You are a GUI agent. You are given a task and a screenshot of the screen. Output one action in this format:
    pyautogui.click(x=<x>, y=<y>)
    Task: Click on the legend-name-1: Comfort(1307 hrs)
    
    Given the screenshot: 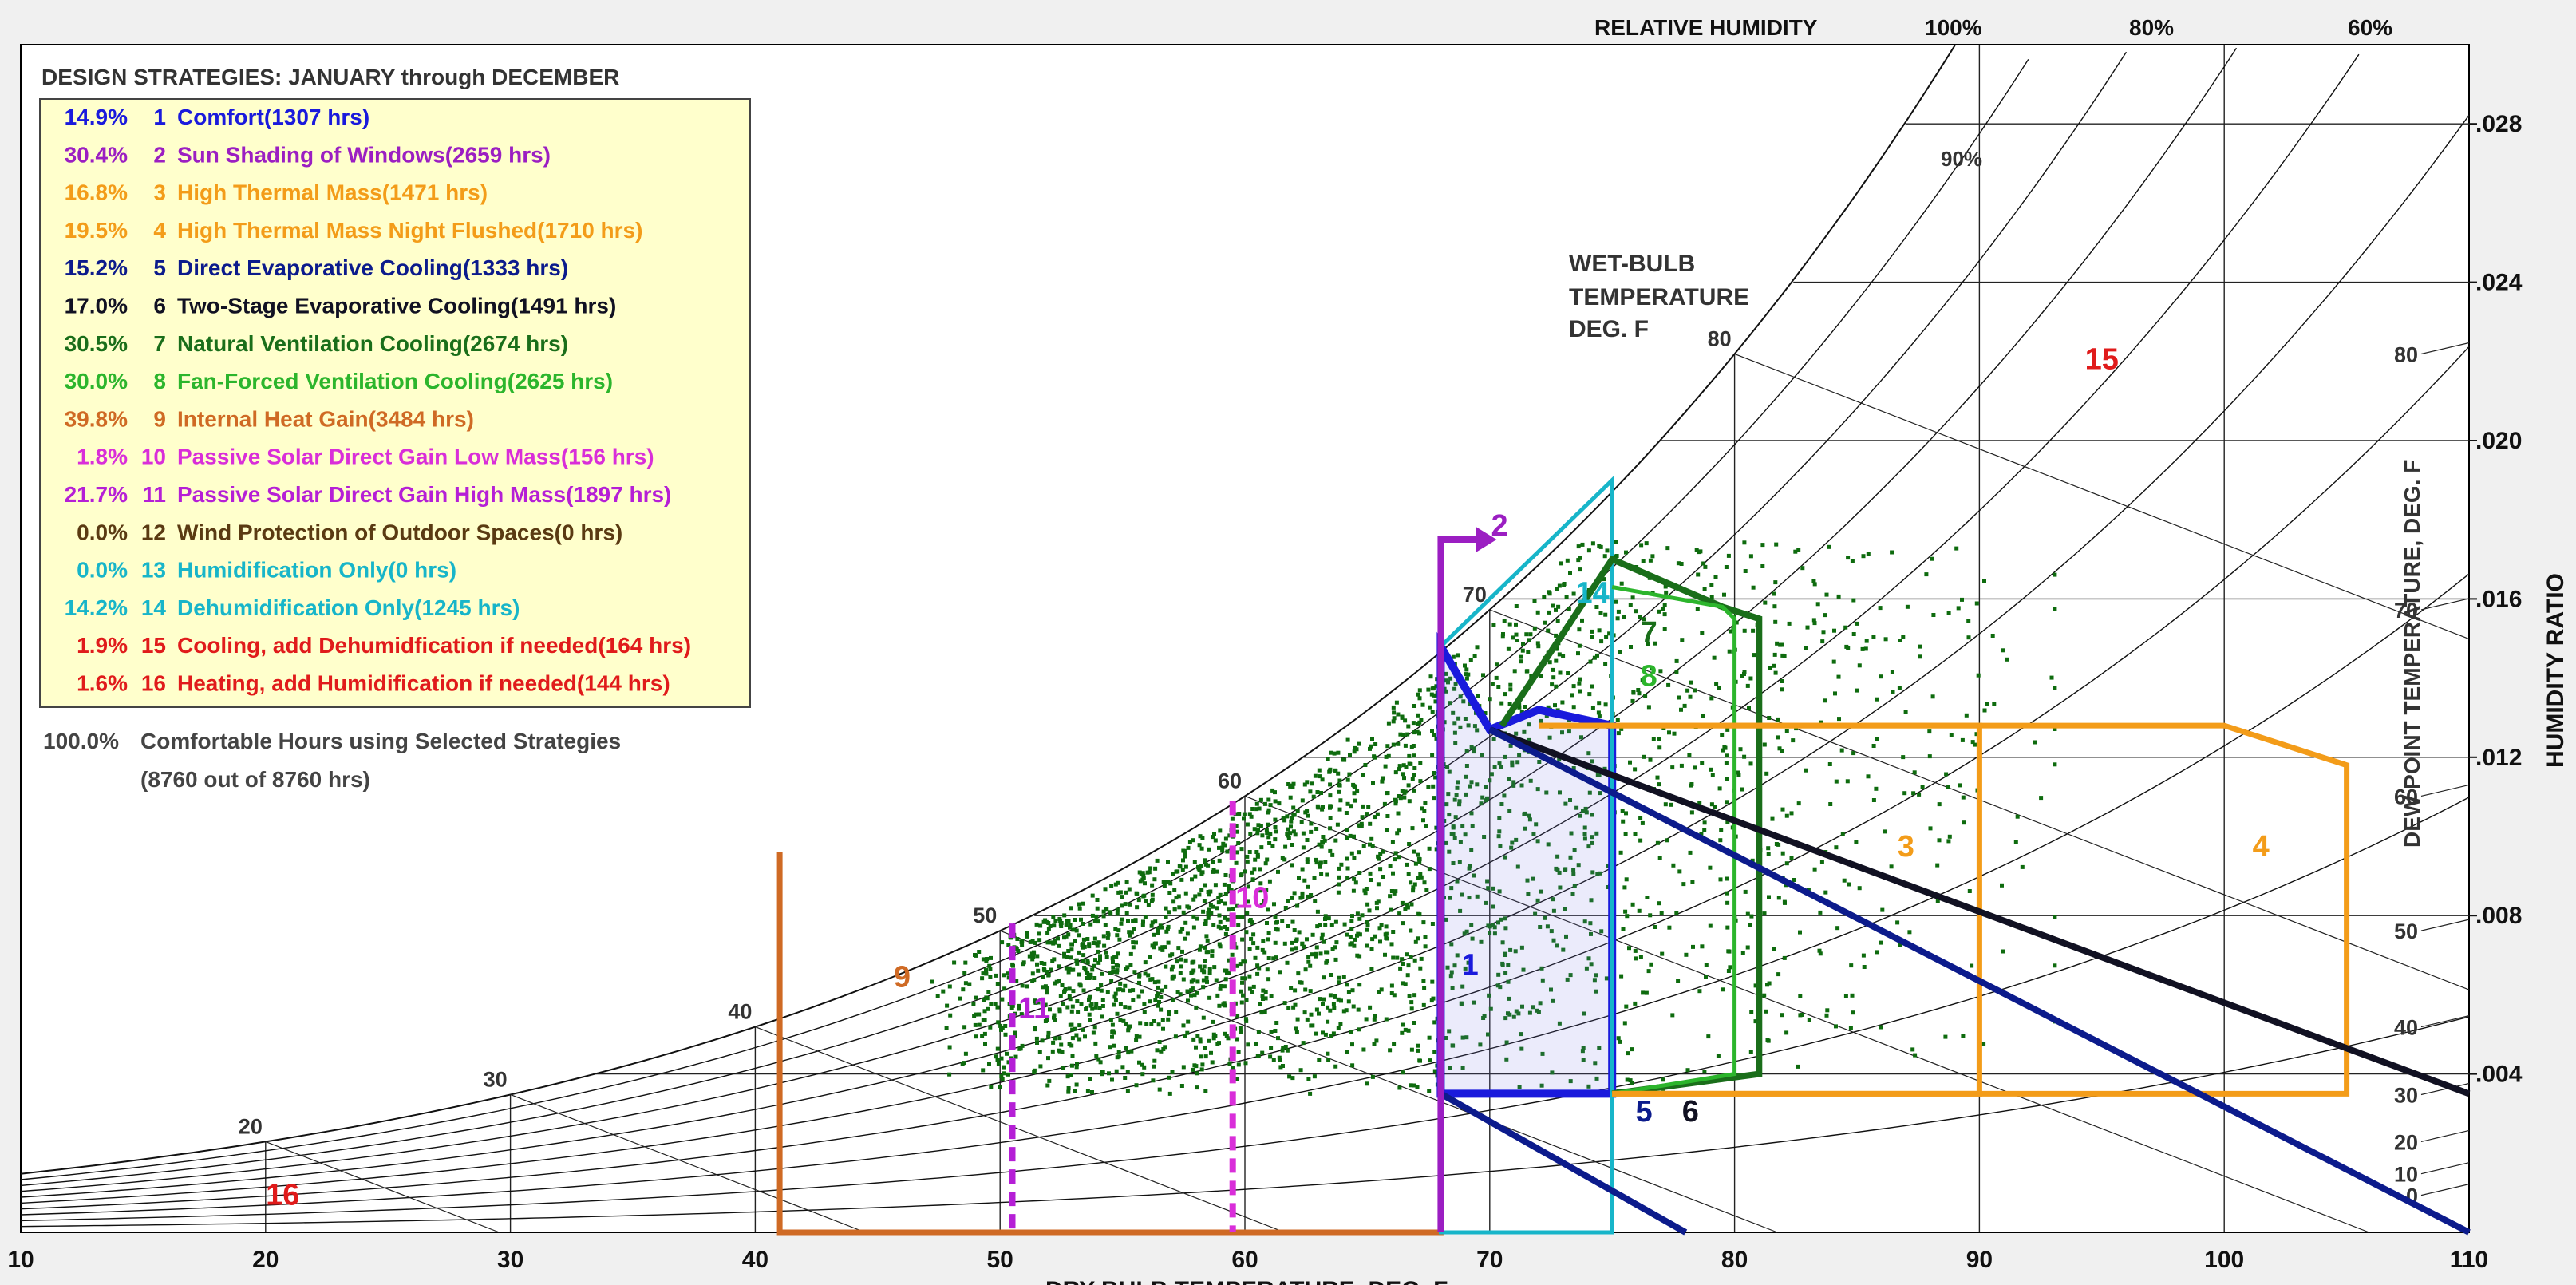 What is the action you would take?
    pyautogui.click(x=273, y=117)
    